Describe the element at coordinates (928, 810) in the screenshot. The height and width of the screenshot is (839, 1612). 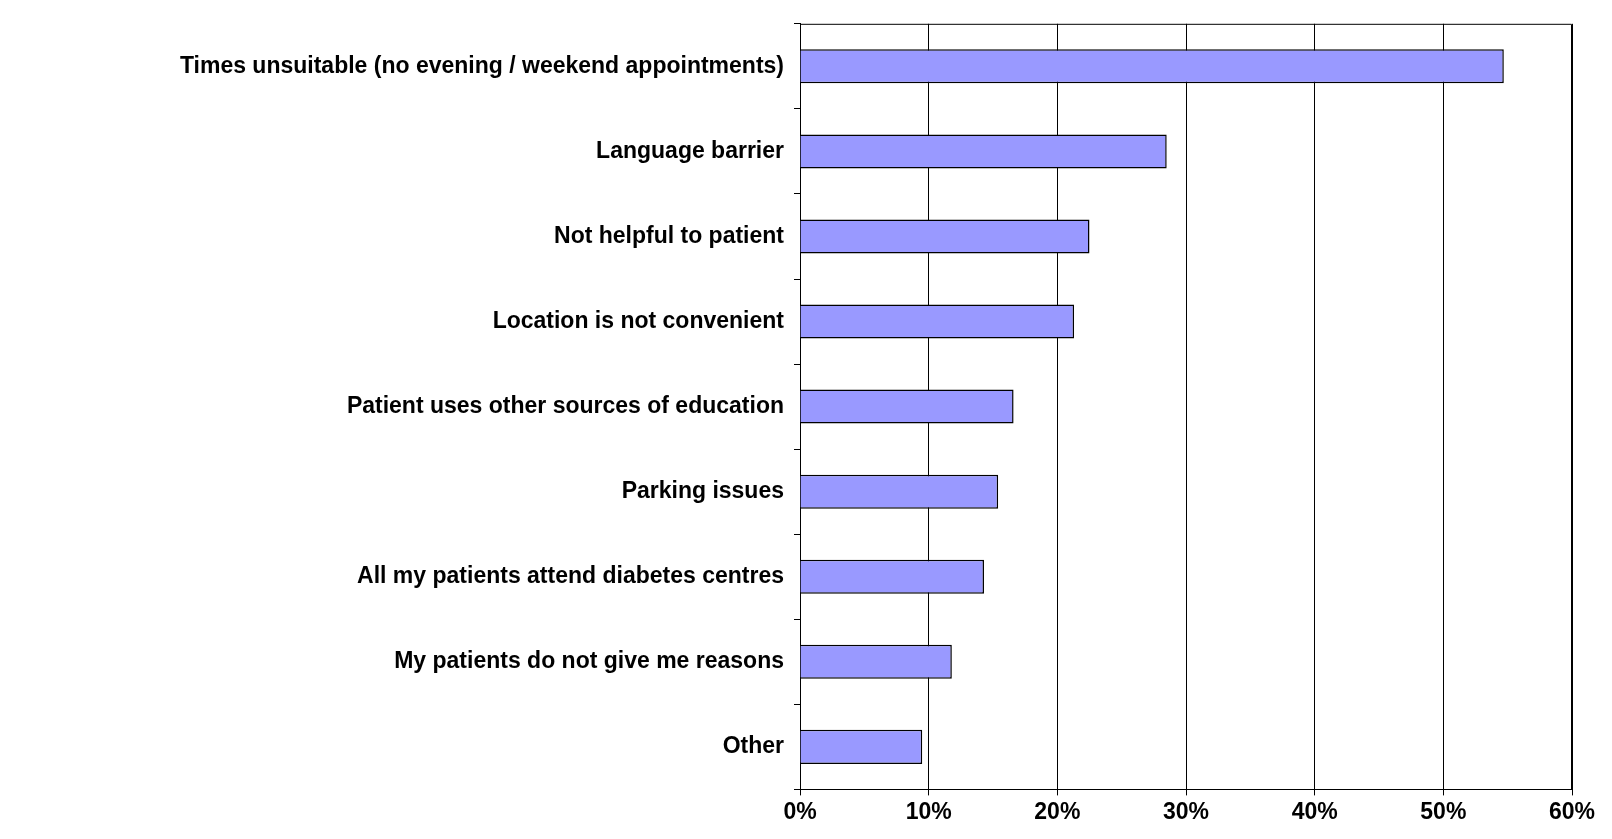
I see `x-tick-label: 10%` at that location.